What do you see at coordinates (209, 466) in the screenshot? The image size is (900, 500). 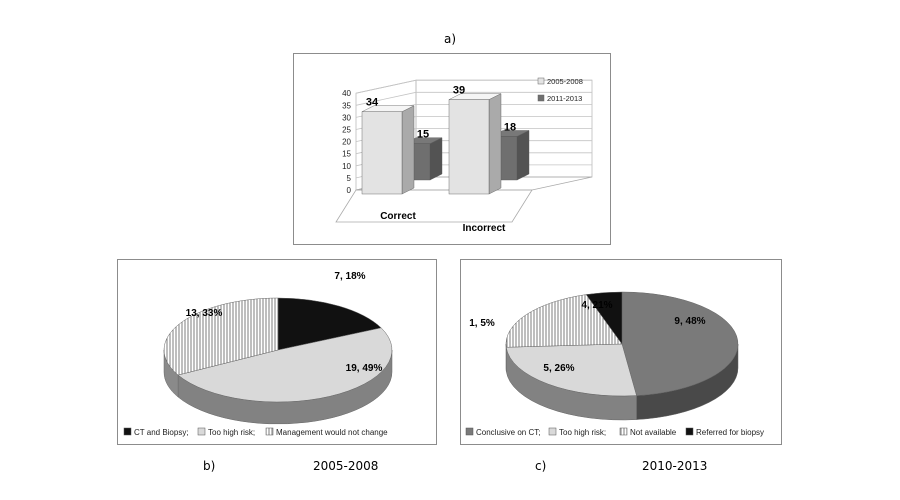 I see `panel-b-caption: b)` at bounding box center [209, 466].